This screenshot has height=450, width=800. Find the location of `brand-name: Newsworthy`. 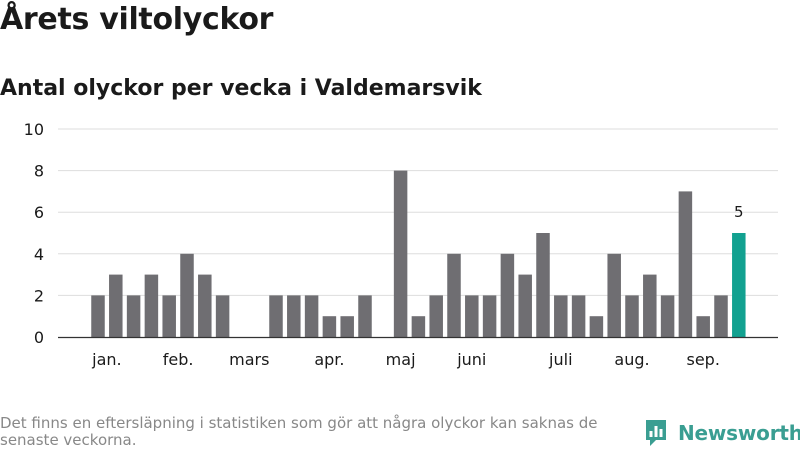

brand-name: Newsworthy is located at coordinates (739, 433).